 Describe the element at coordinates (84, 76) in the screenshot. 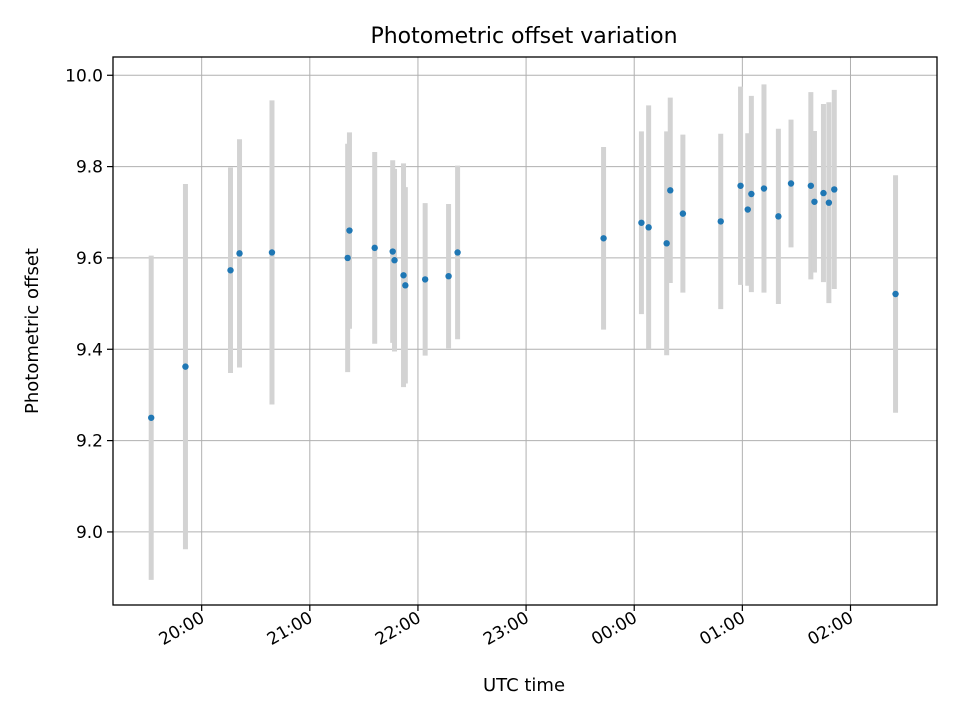

I see `y-tick-label: 10.0` at that location.